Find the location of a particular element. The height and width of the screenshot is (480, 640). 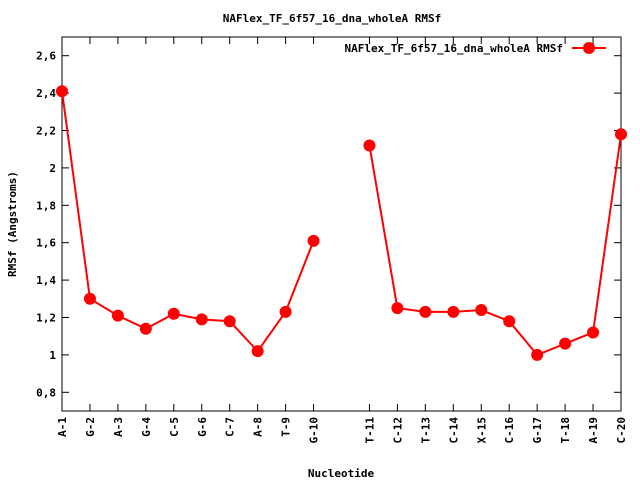

y-tick-label: 0,8 is located at coordinates (46, 392).